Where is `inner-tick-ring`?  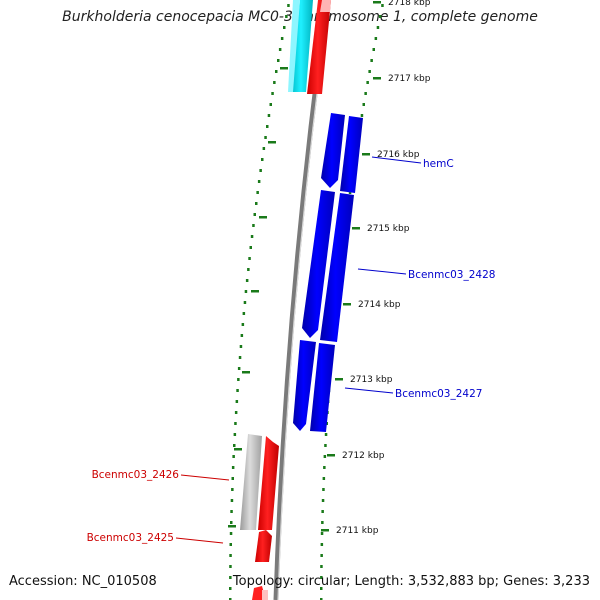 inner-tick-ring is located at coordinates (259, 302).